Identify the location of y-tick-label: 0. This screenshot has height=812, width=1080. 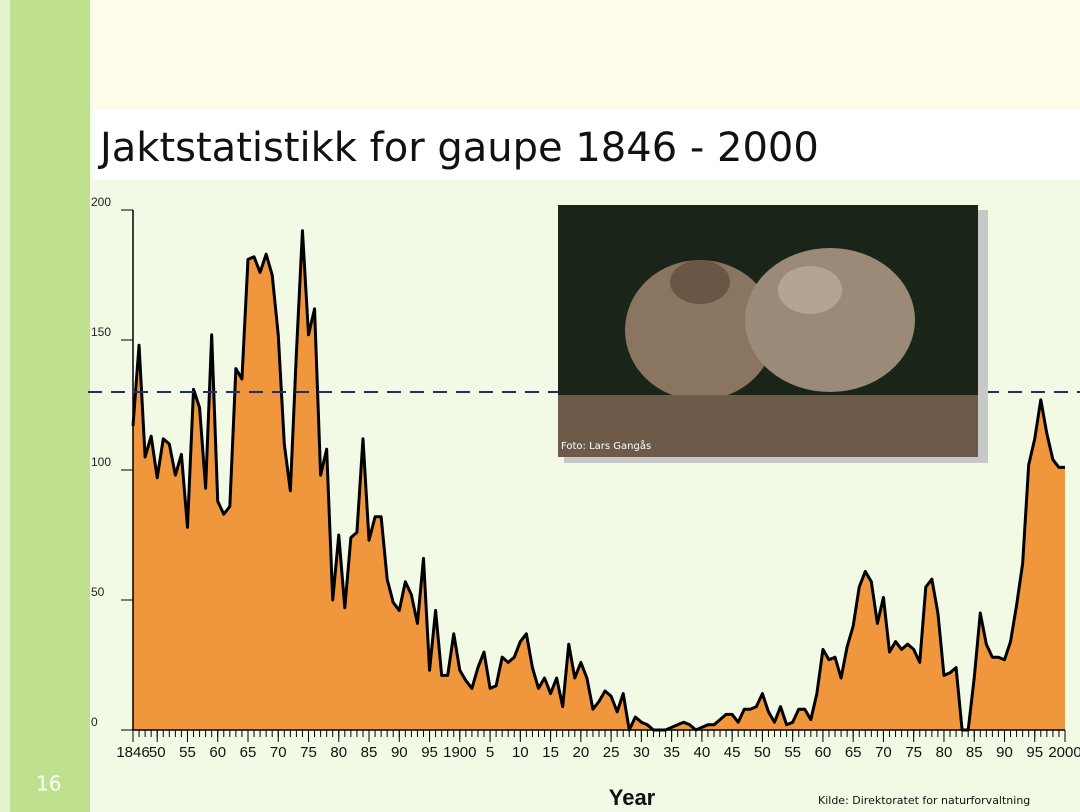
(94, 722).